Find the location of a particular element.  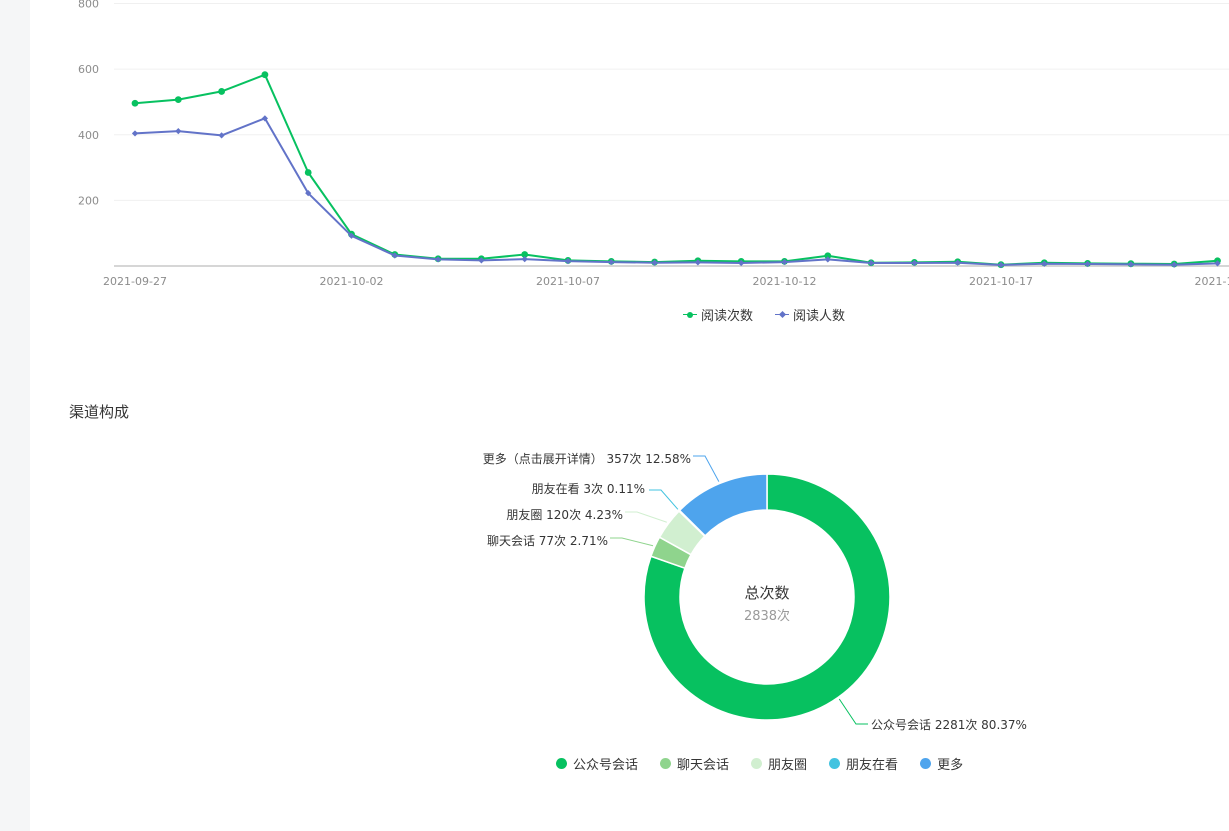

x-tick-label: 2021-10-07 is located at coordinates (568, 281).